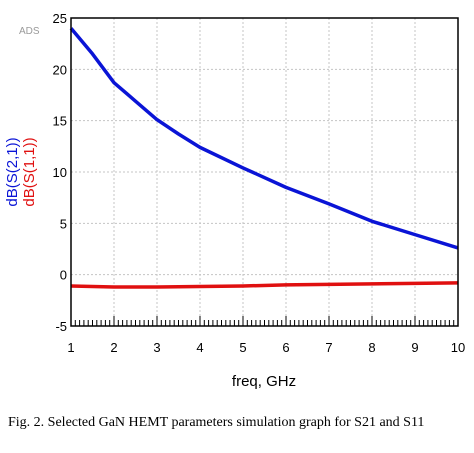 This screenshot has height=453, width=474. I want to click on series-line-s11, so click(264, 285).